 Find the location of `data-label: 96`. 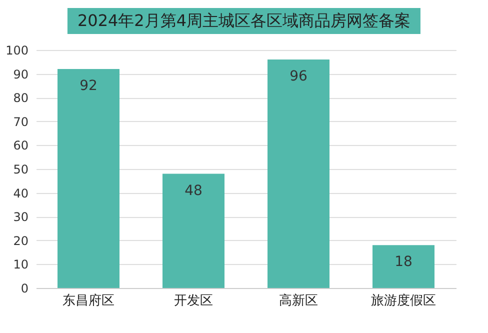

data-label: 96 is located at coordinates (299, 76).